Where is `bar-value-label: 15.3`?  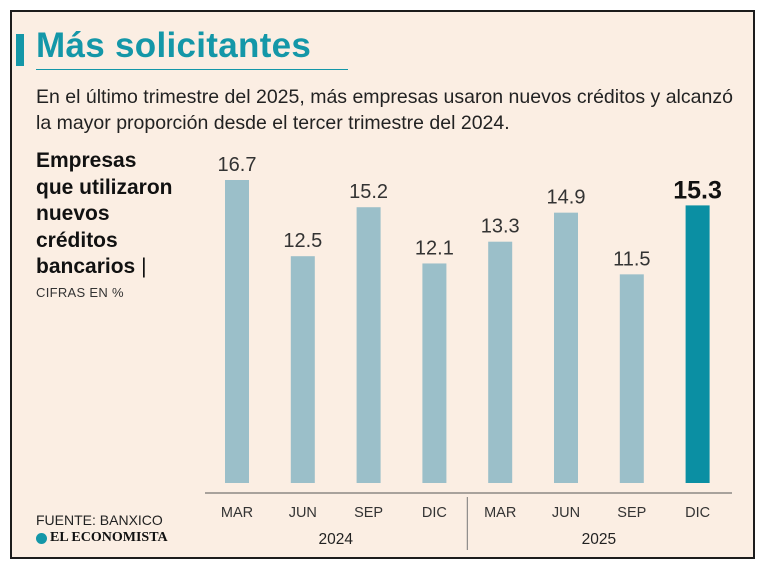
bar-value-label: 15.3 is located at coordinates (697, 190).